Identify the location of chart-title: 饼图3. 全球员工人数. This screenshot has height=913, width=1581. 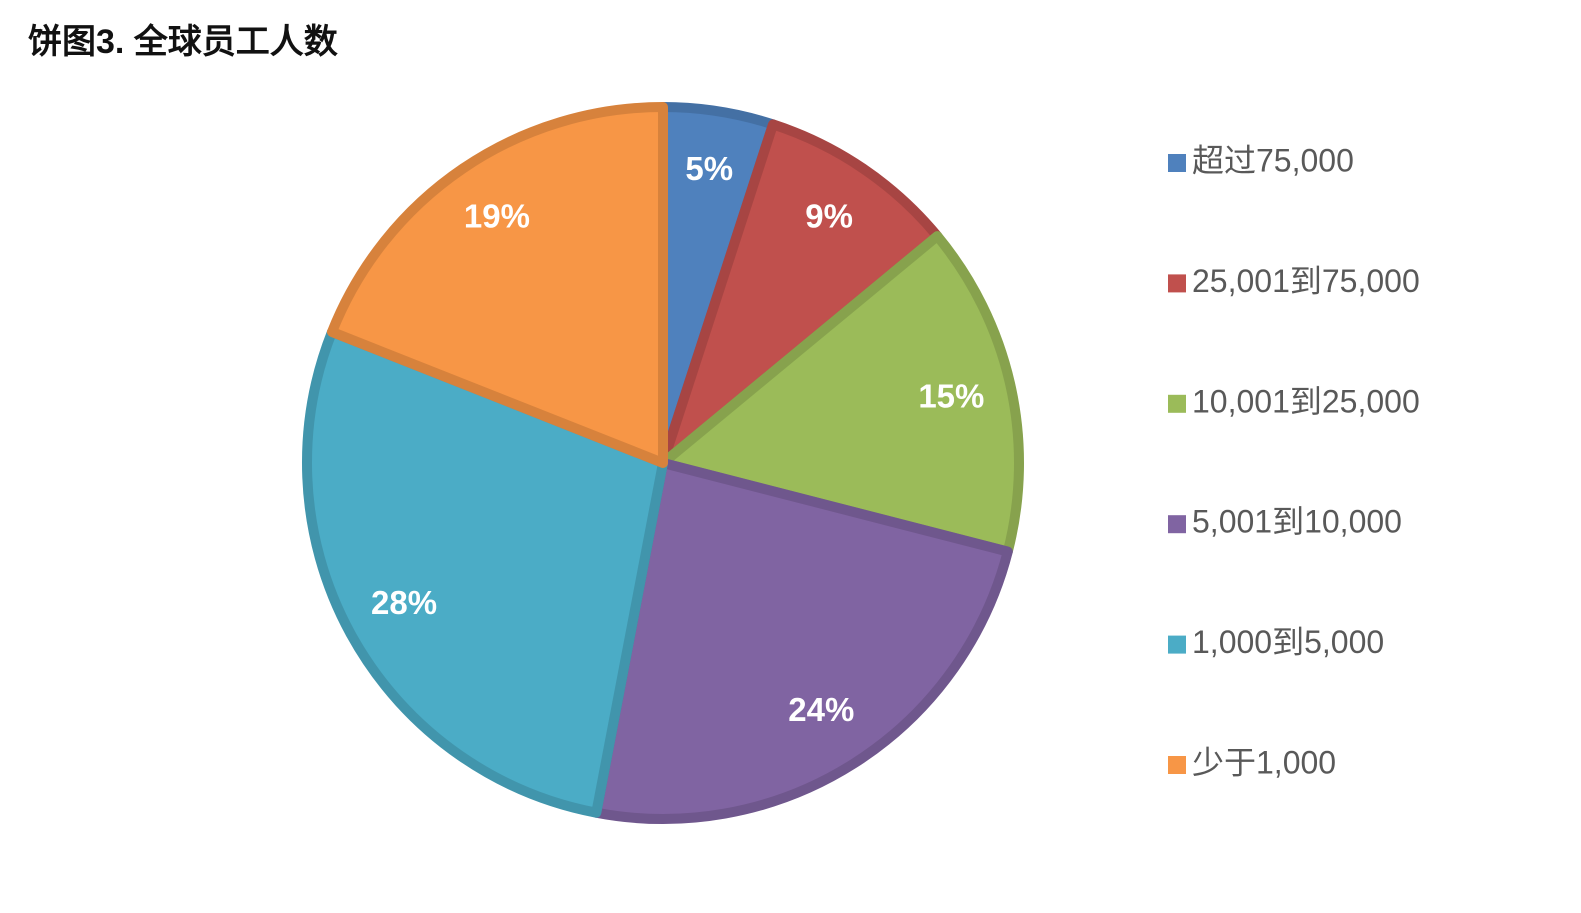
(183, 41).